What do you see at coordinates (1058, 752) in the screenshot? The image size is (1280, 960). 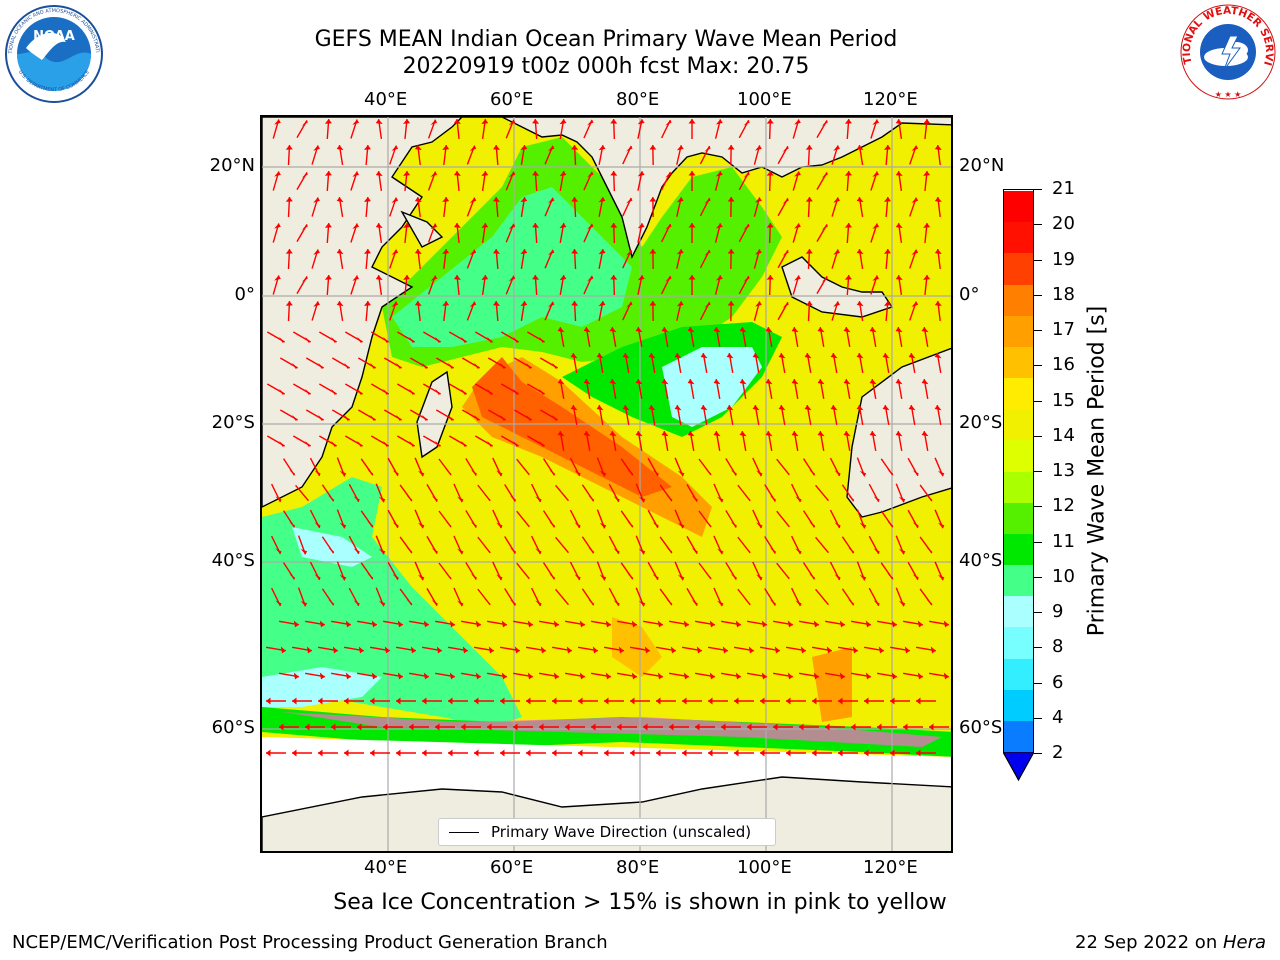 I see `colorbar-tick-label: 2` at bounding box center [1058, 752].